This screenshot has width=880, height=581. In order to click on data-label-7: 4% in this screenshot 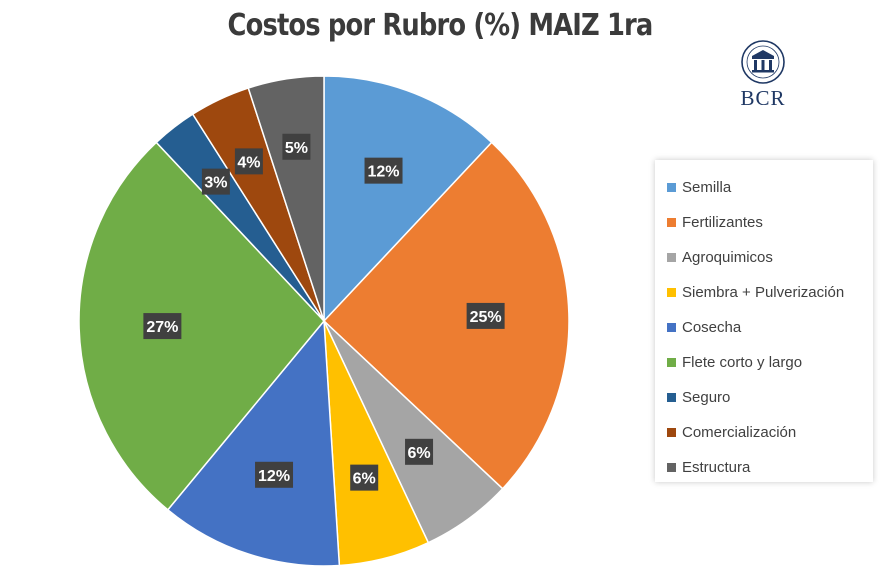, I will do `click(248, 161)`.